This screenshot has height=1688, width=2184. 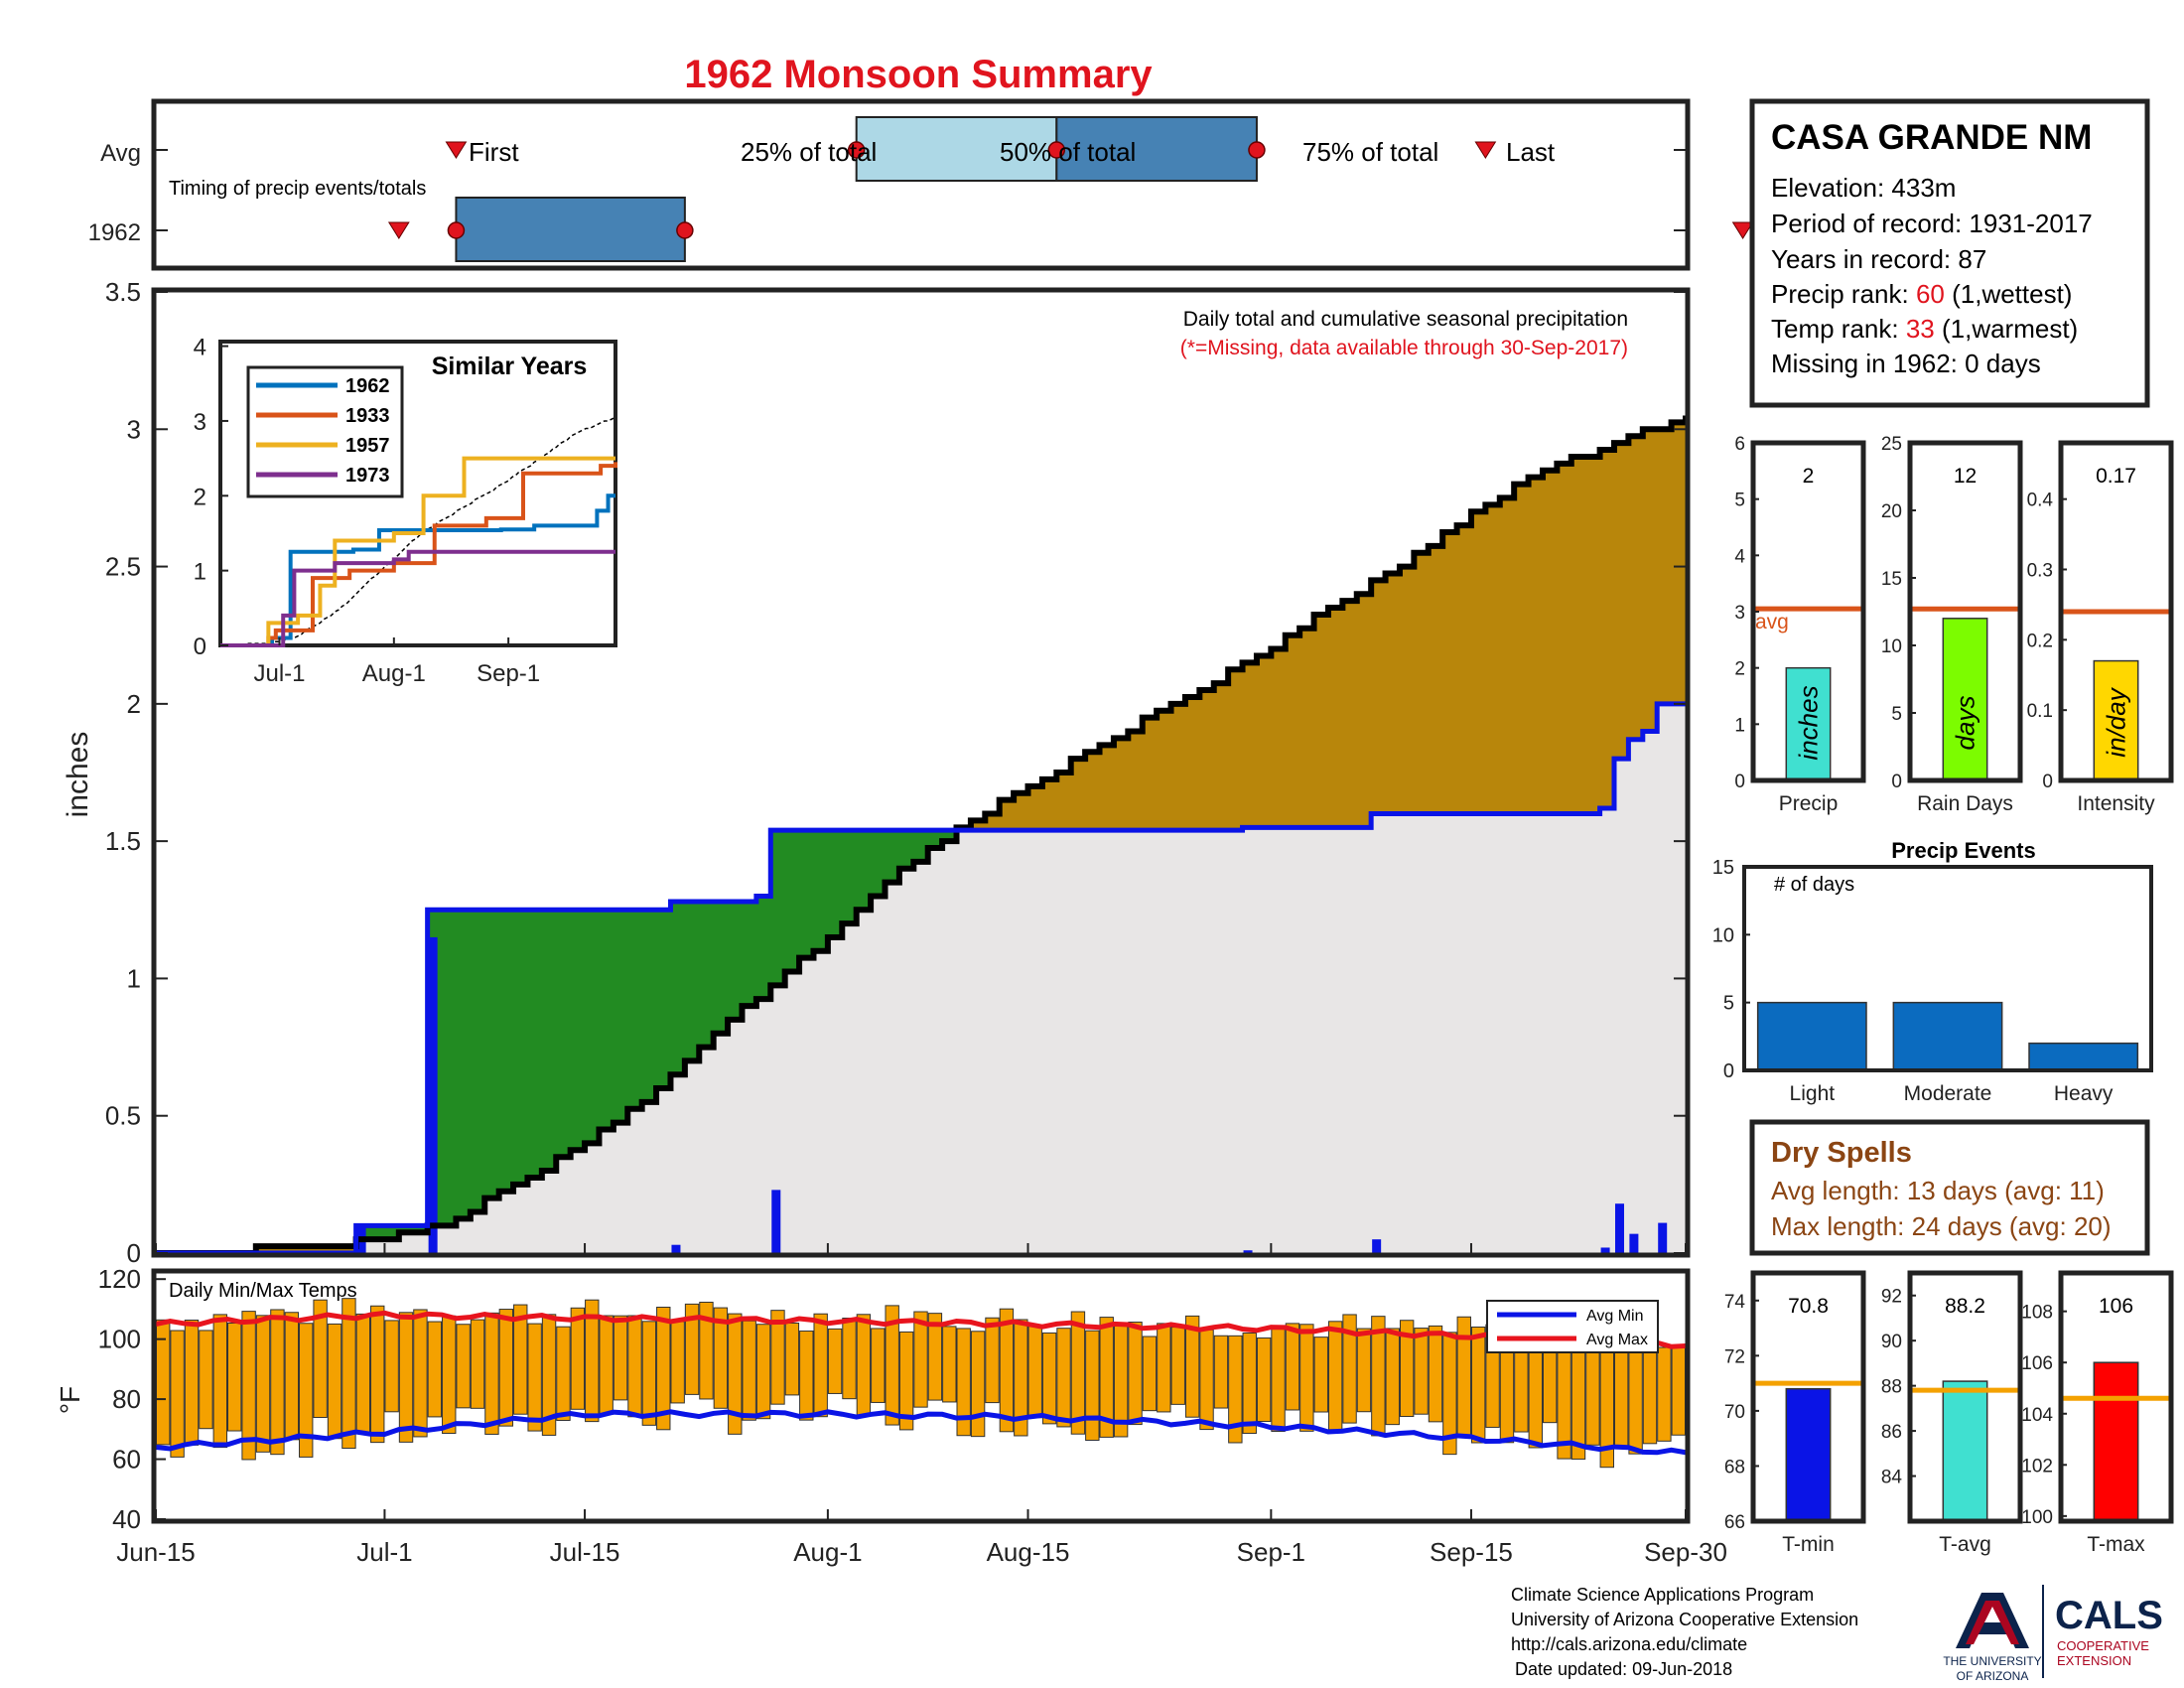 What do you see at coordinates (2009, 294) in the screenshot?
I see `precip-rank-suffix: (1,wettest)` at bounding box center [2009, 294].